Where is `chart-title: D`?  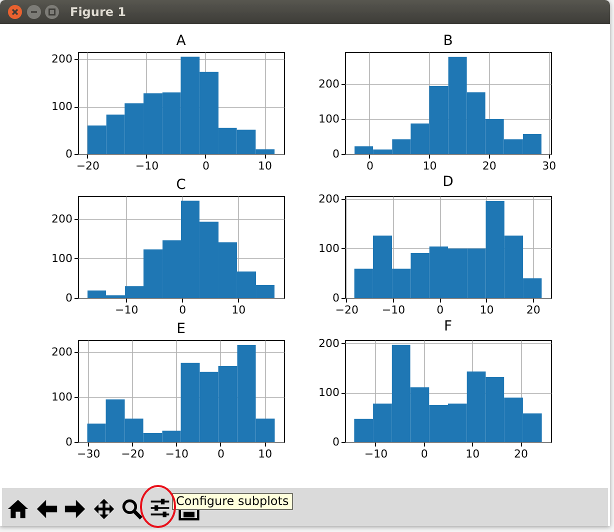 chart-title: D is located at coordinates (448, 182).